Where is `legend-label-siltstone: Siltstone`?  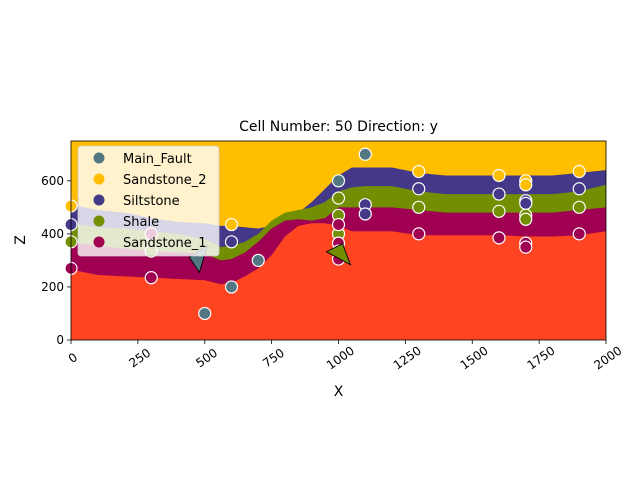
legend-label-siltstone: Siltstone is located at coordinates (151, 201).